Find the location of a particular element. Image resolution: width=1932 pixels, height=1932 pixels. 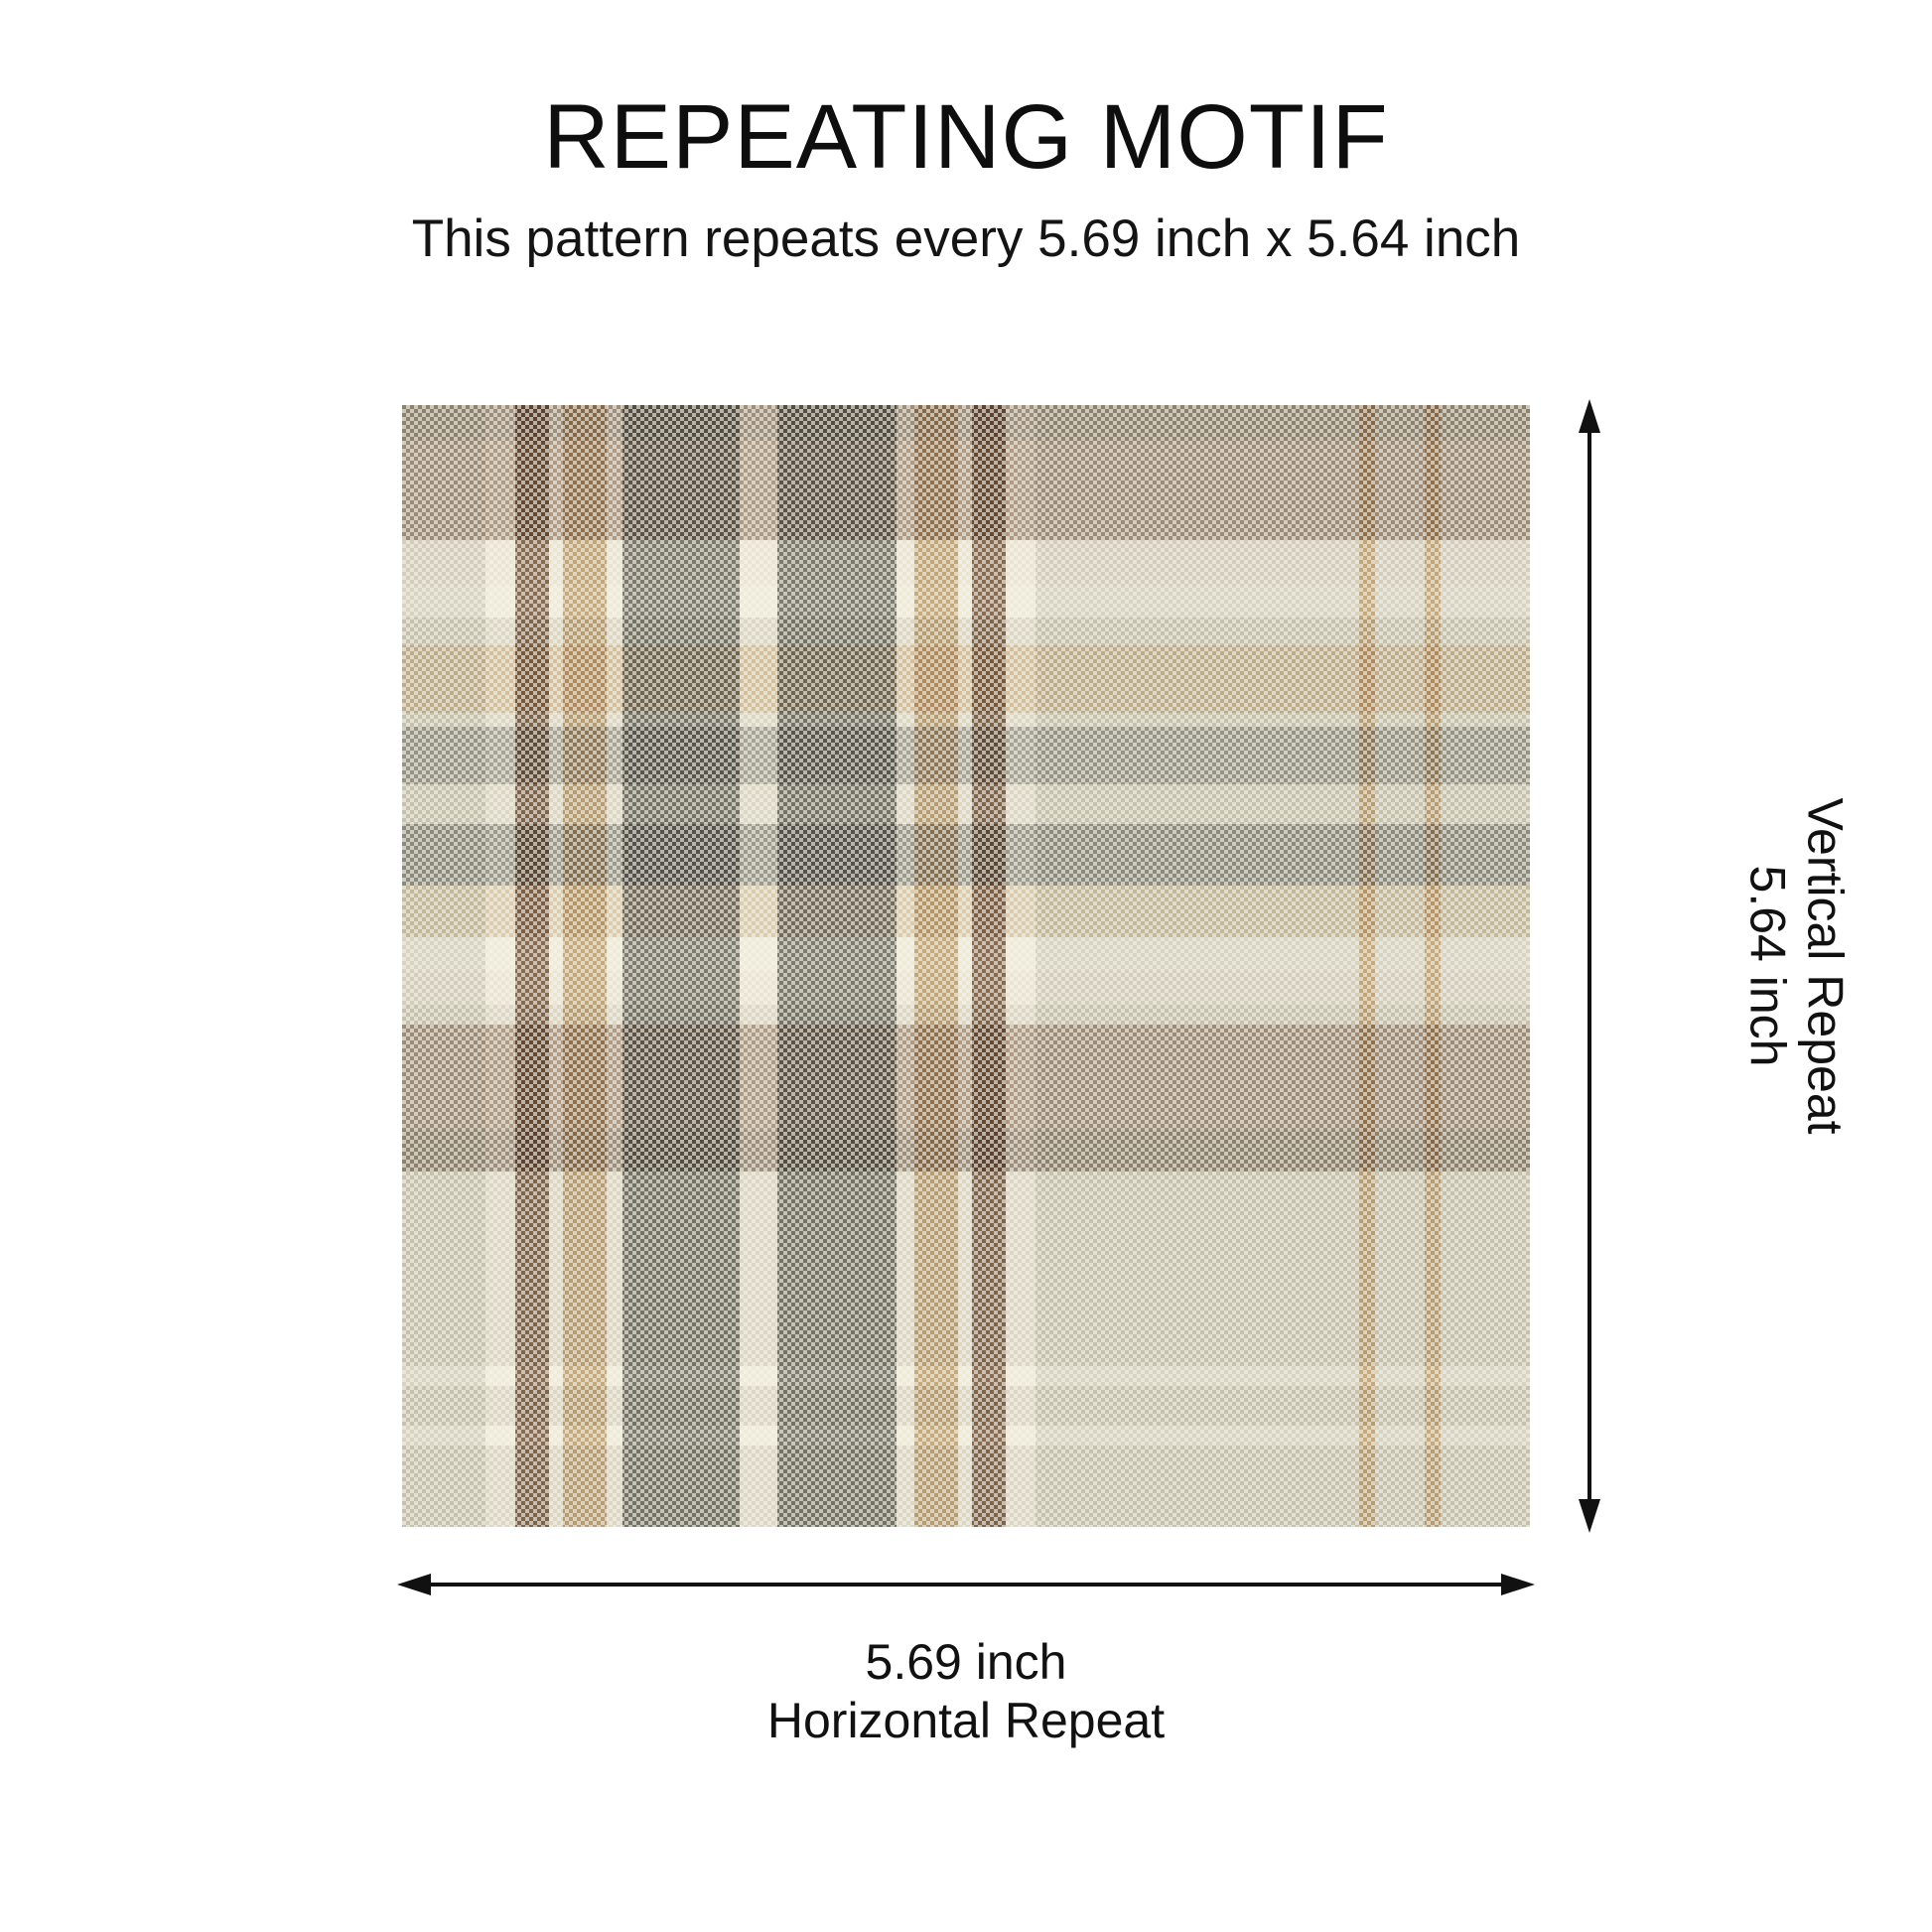

horizontal-repeat-value: 5.69 inch is located at coordinates (966, 1662).